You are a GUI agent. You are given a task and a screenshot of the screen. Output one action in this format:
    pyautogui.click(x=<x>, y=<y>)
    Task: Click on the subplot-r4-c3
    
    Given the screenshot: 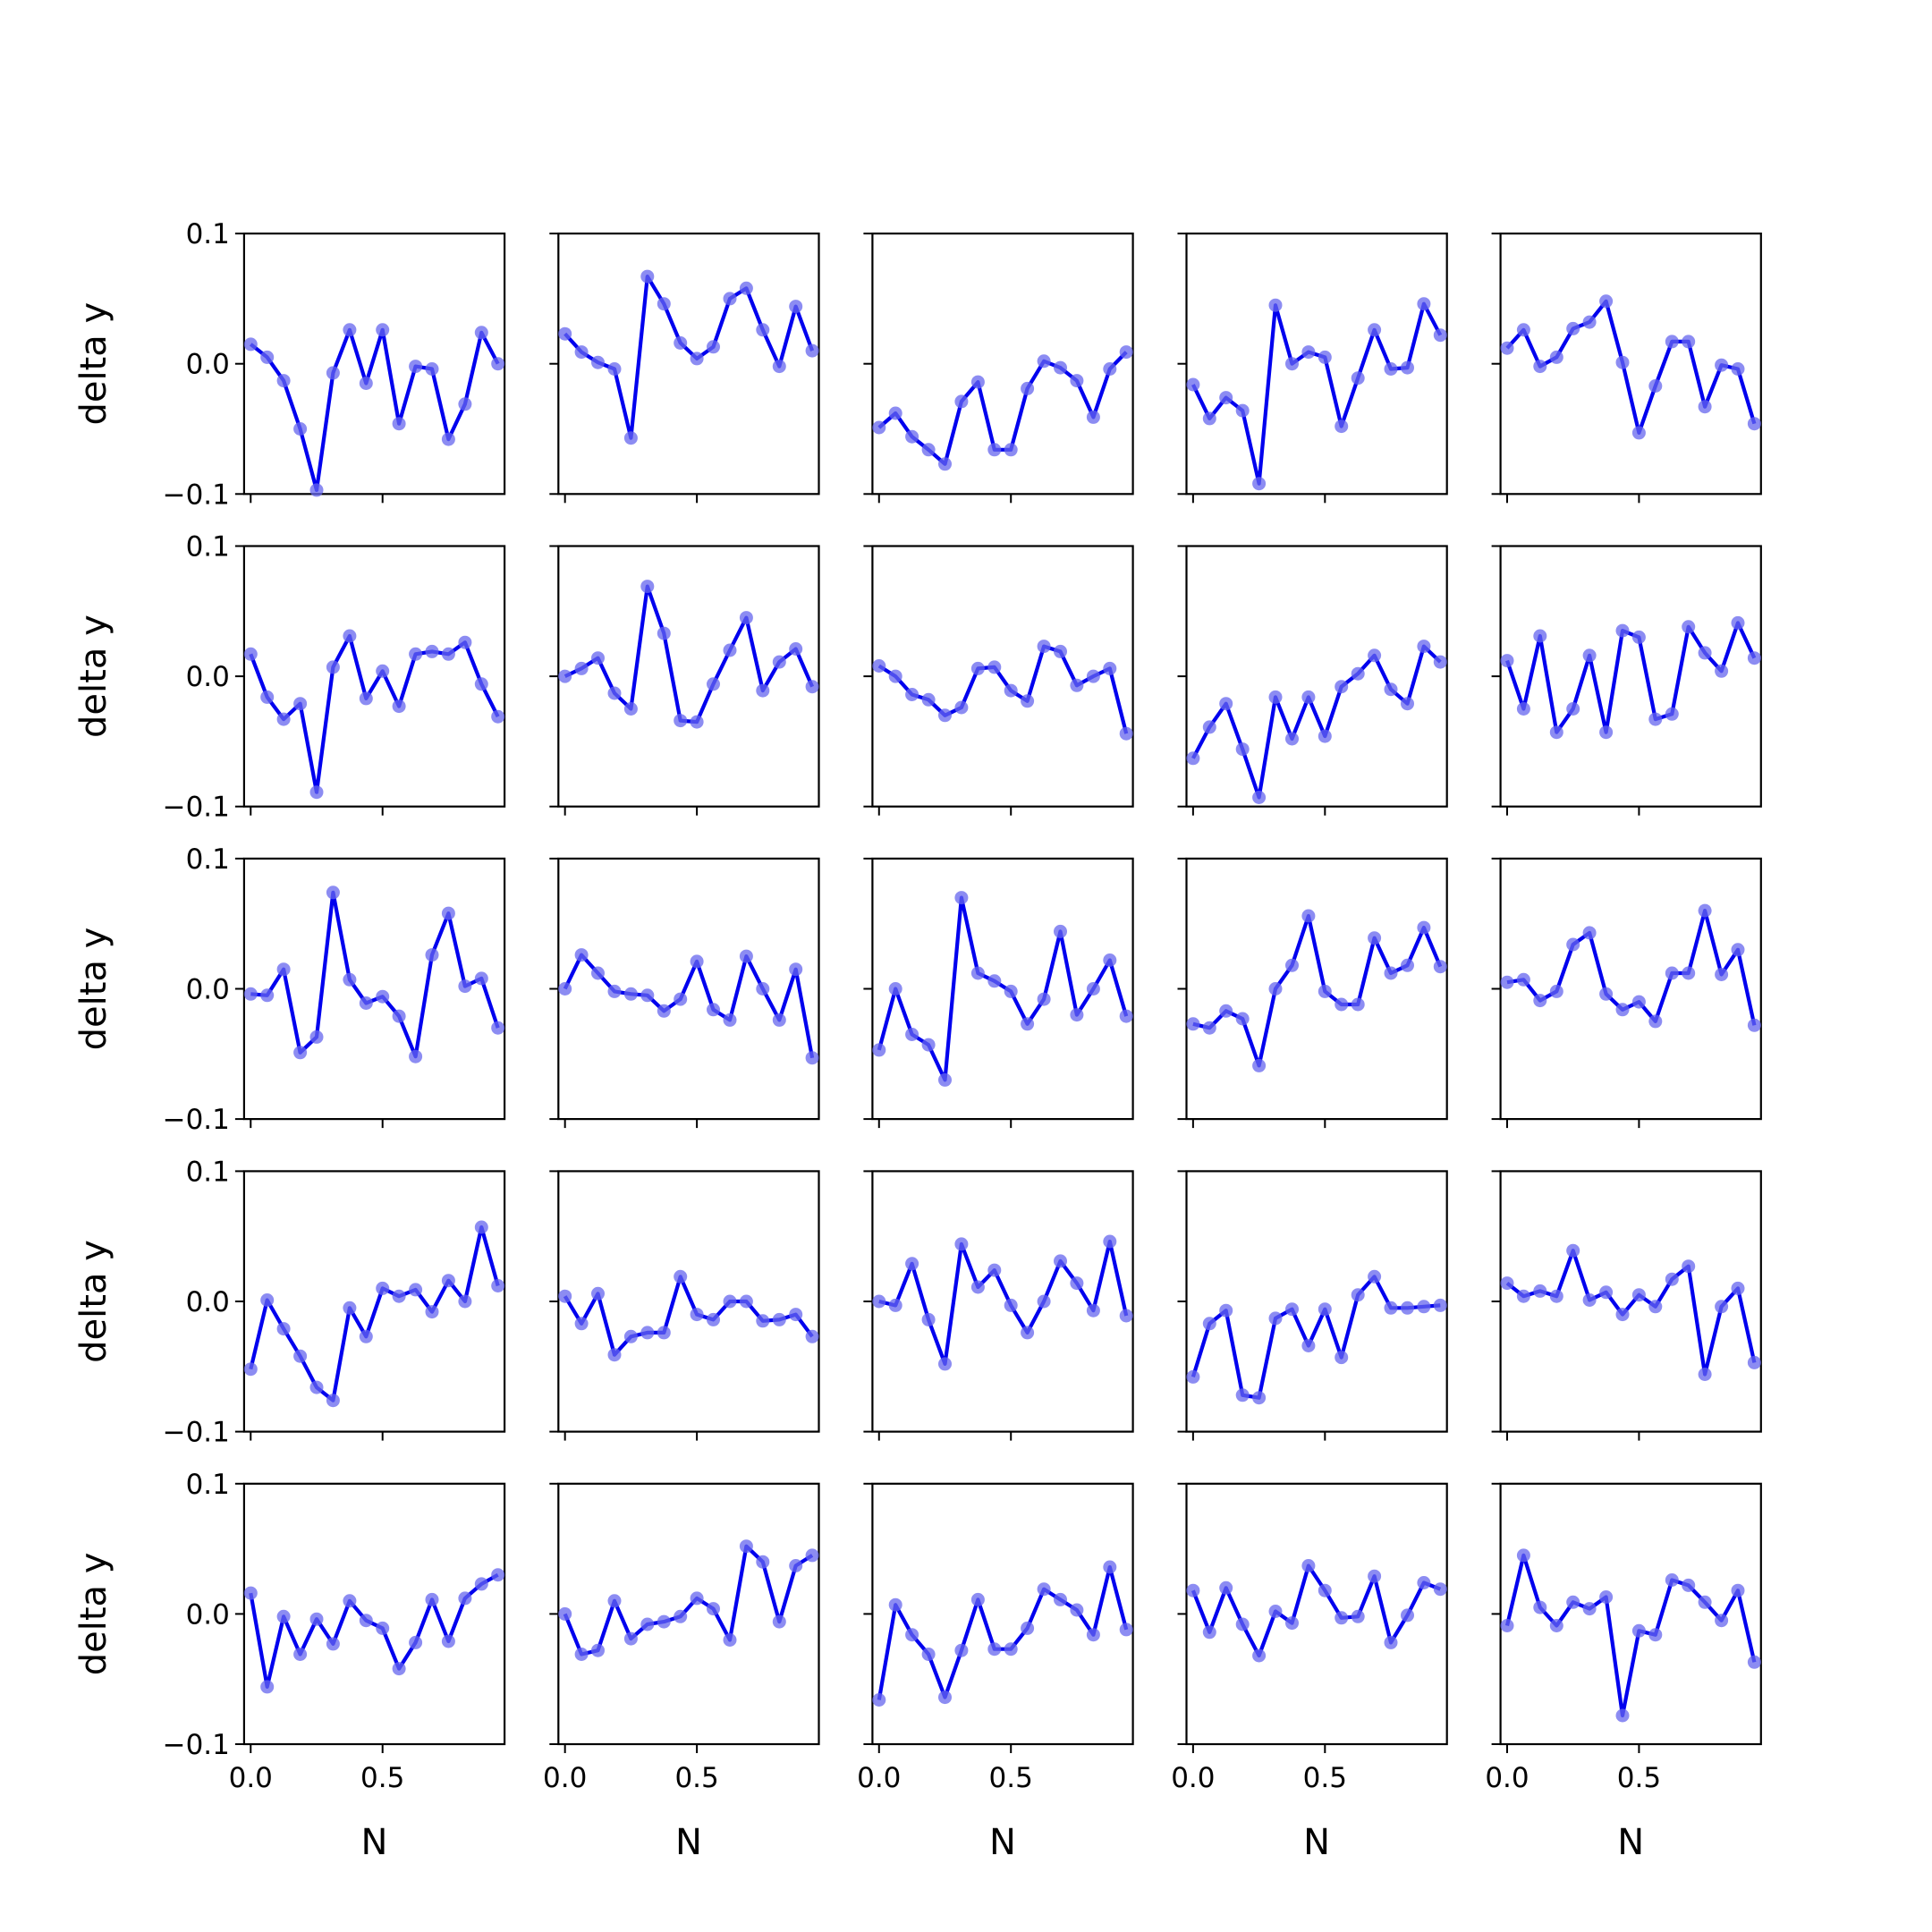 What is the action you would take?
    pyautogui.click(x=998, y=1305)
    